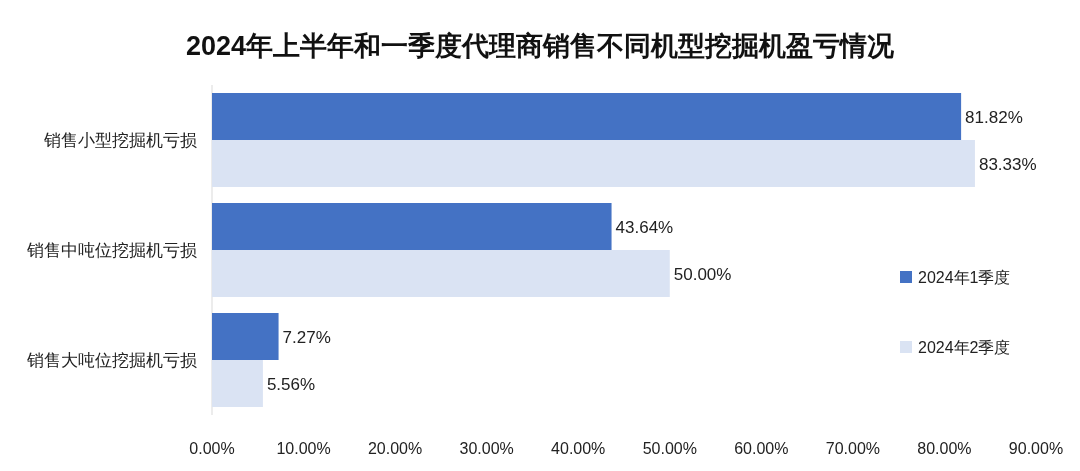  What do you see at coordinates (944, 448) in the screenshot?
I see `x-tick-label: 80.00%` at bounding box center [944, 448].